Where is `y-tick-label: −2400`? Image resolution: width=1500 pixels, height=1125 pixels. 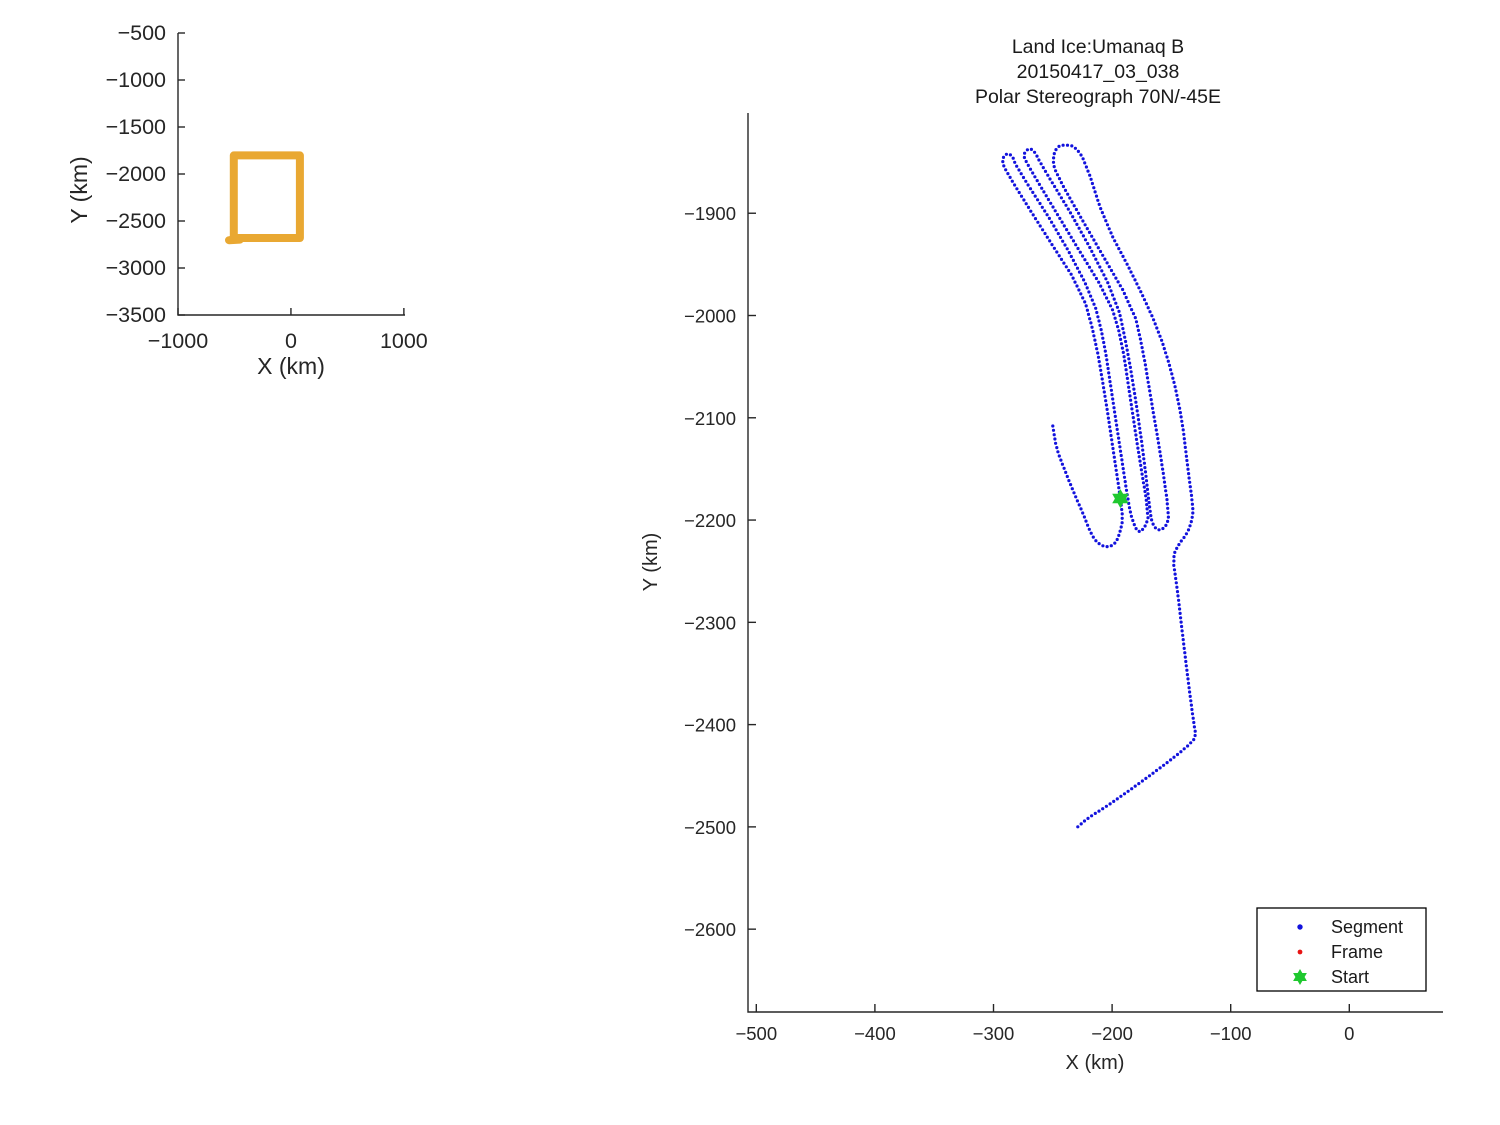
y-tick-label: −2400 is located at coordinates (710, 725).